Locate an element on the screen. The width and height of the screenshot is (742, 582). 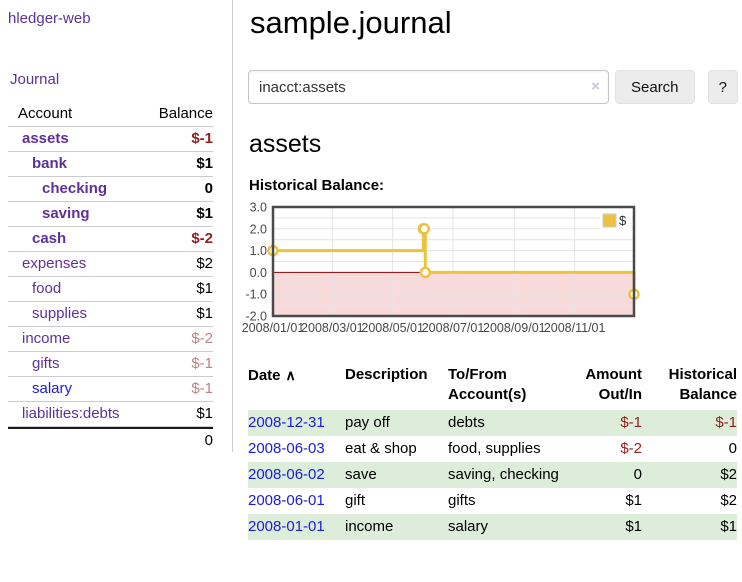
page-title: sample.journal is located at coordinates (351, 22).